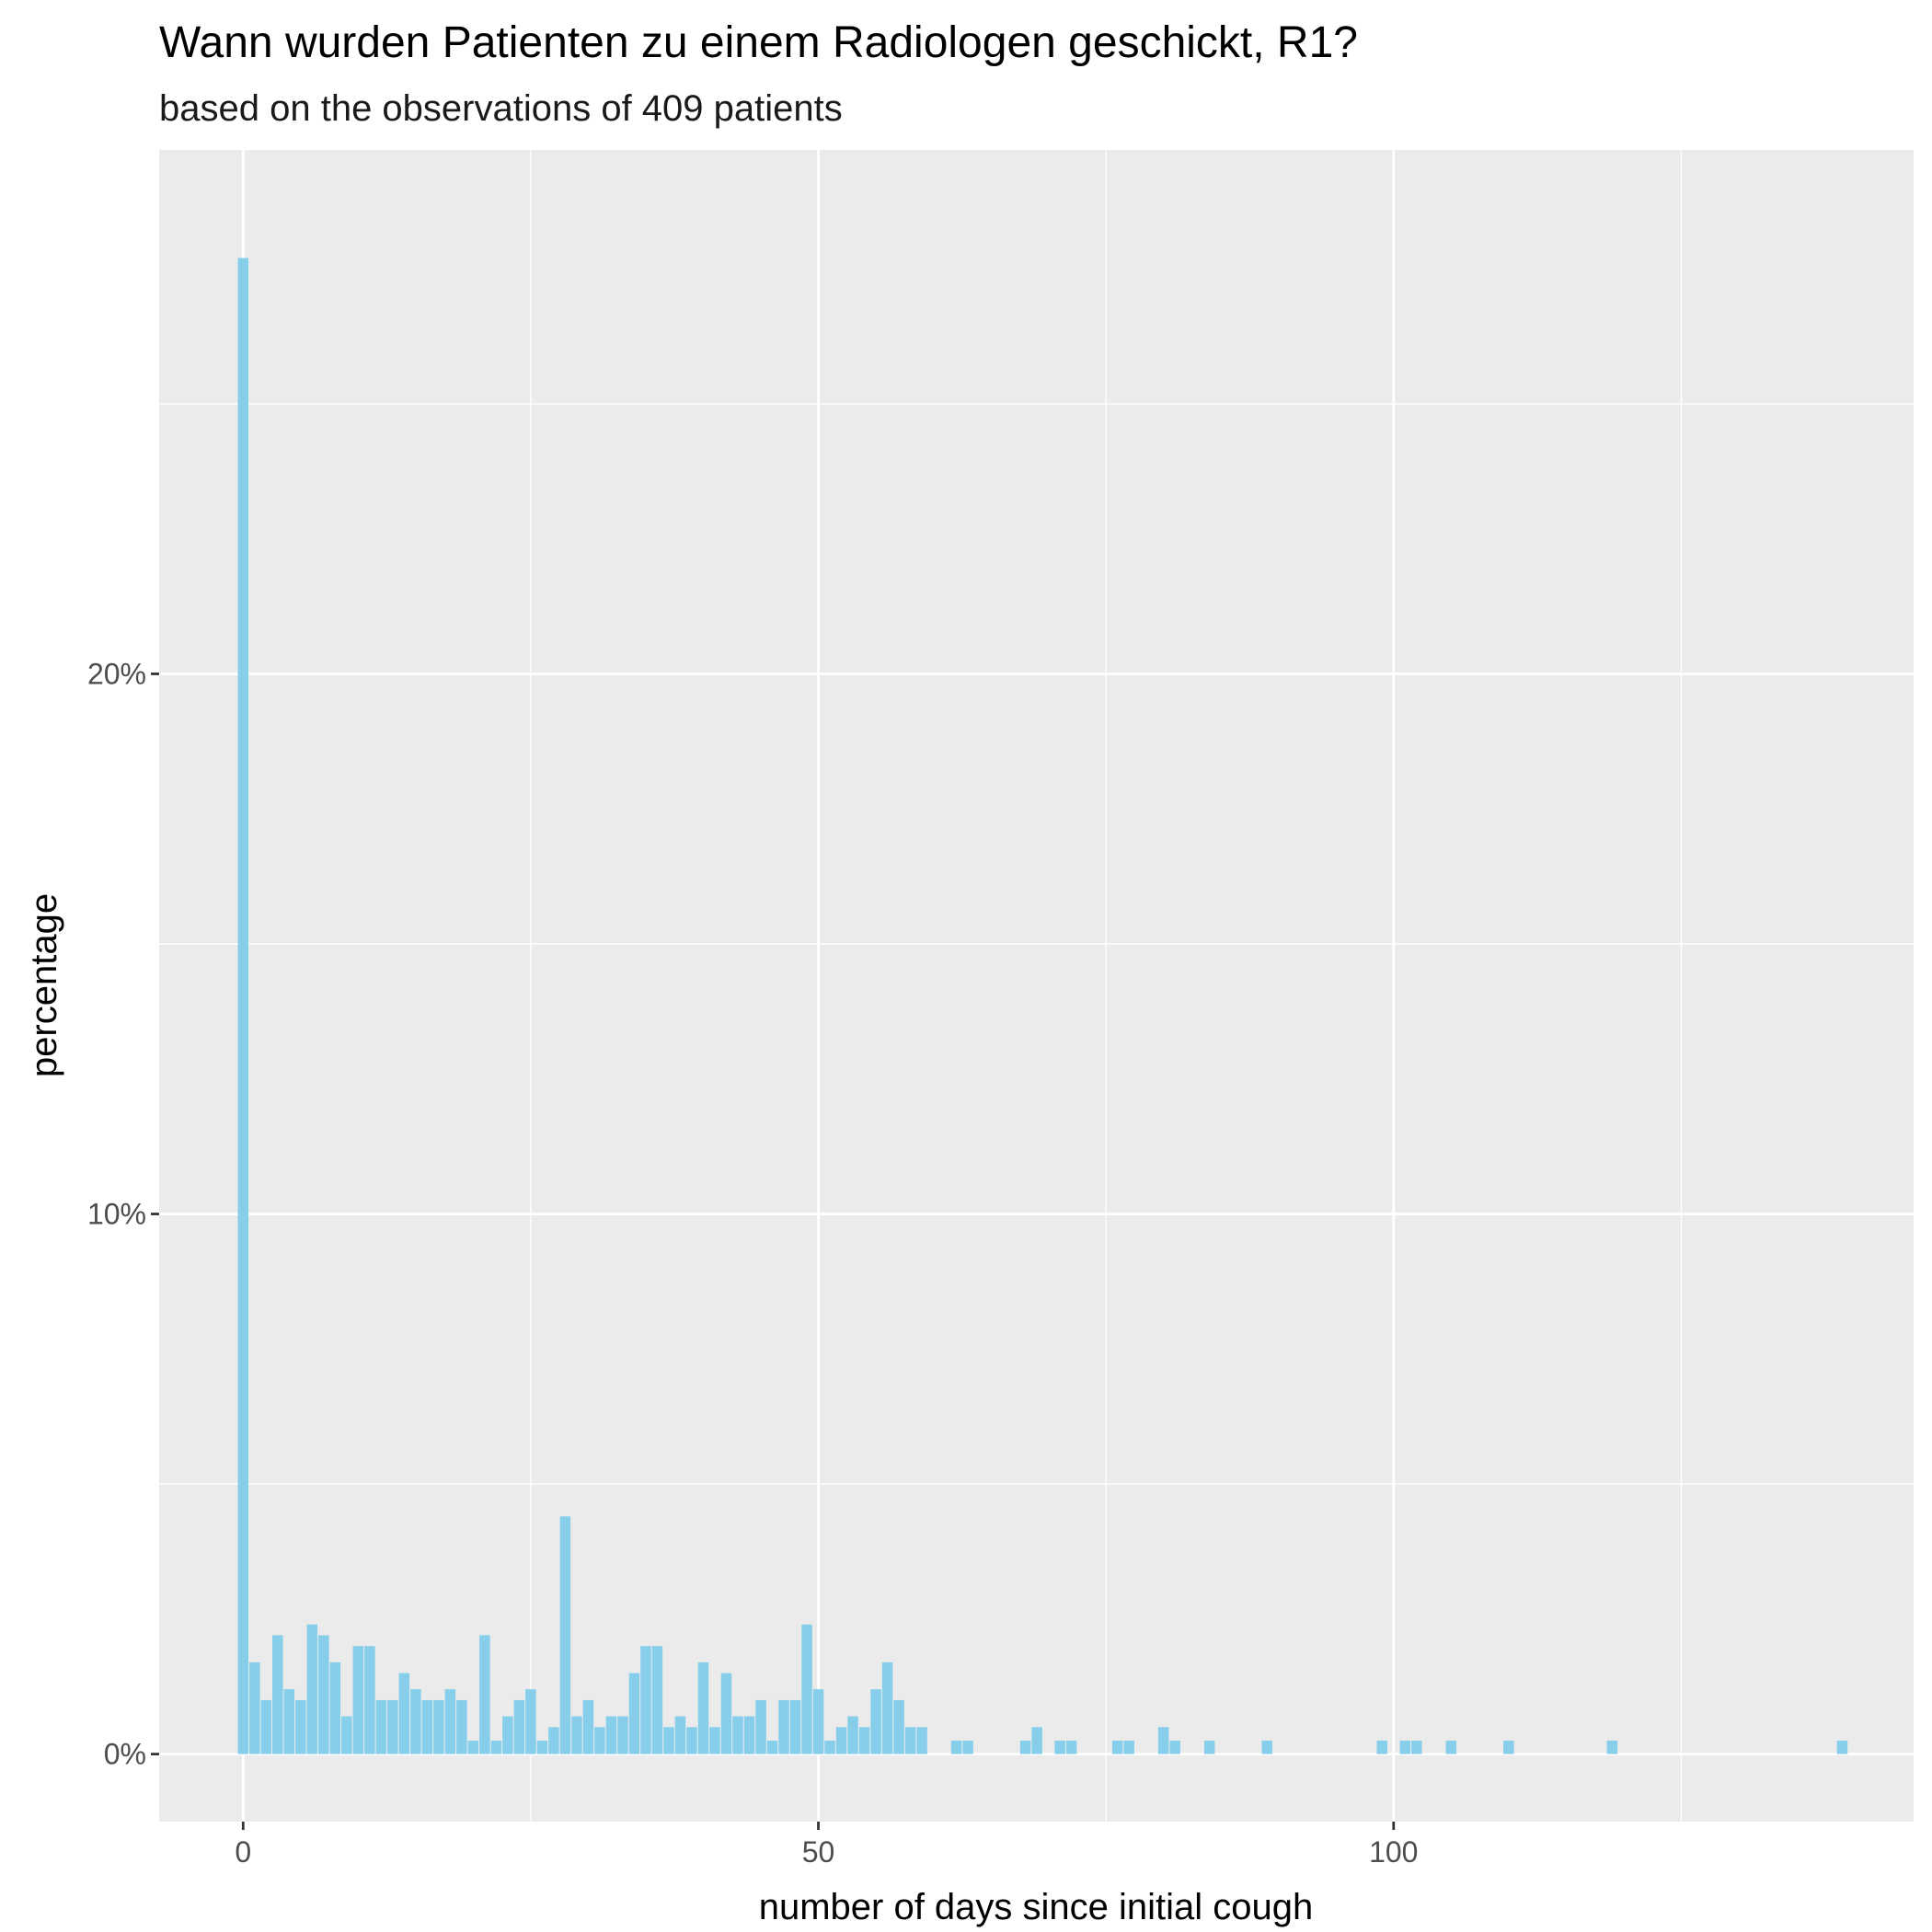  What do you see at coordinates (818, 1852) in the screenshot?
I see `x-tick-label: 50` at bounding box center [818, 1852].